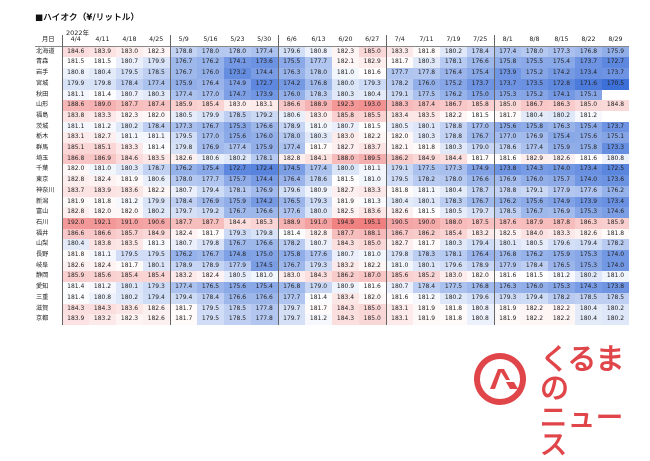 Image resolution: width=650 pixels, height=461 pixels. What do you see at coordinates (399, 127) in the screenshot?
I see `price-cell: 180.5` at bounding box center [399, 127].